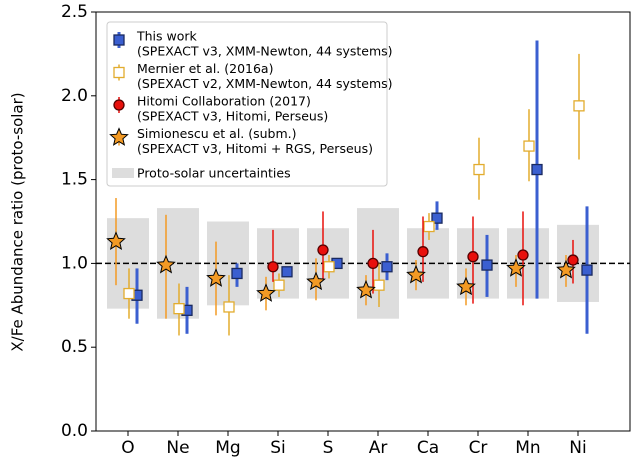 The height and width of the screenshot is (459, 640). What do you see at coordinates (478, 448) in the screenshot?
I see `x-tick-label: Cr` at bounding box center [478, 448].